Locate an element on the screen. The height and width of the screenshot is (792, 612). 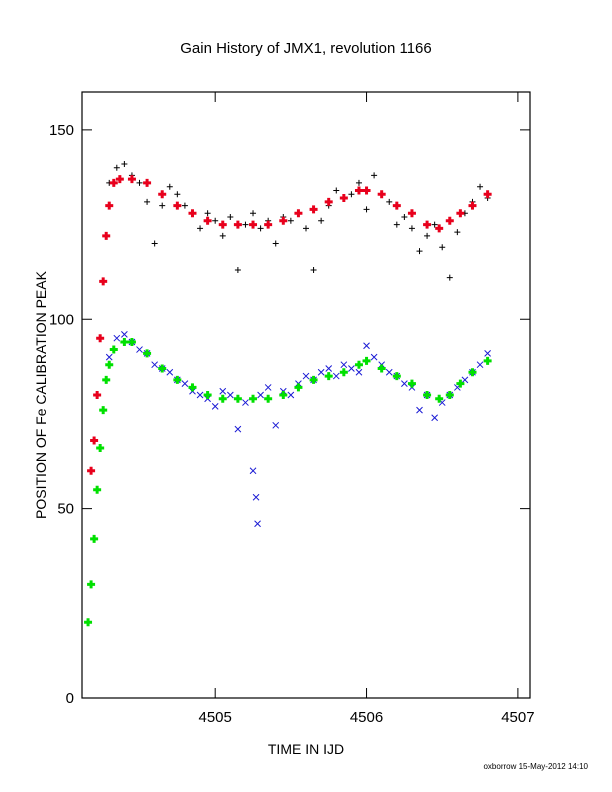
x-tick-label: 4505 is located at coordinates (215, 717).